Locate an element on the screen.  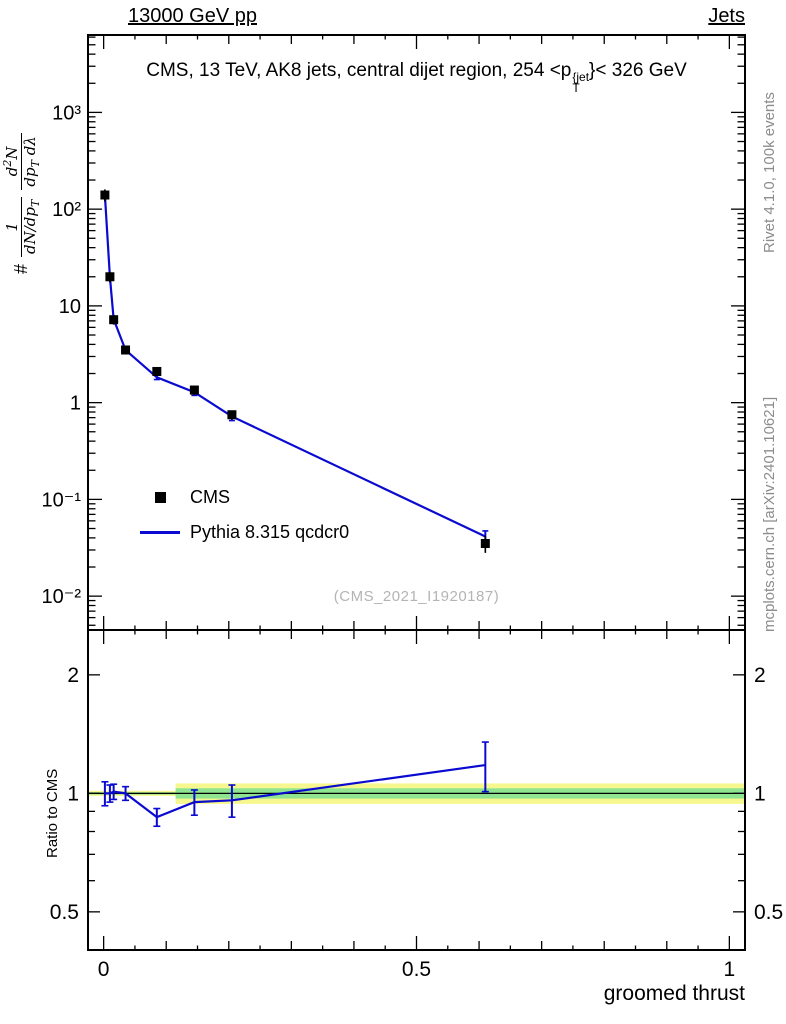
cms-marker-icon is located at coordinates (160, 497).